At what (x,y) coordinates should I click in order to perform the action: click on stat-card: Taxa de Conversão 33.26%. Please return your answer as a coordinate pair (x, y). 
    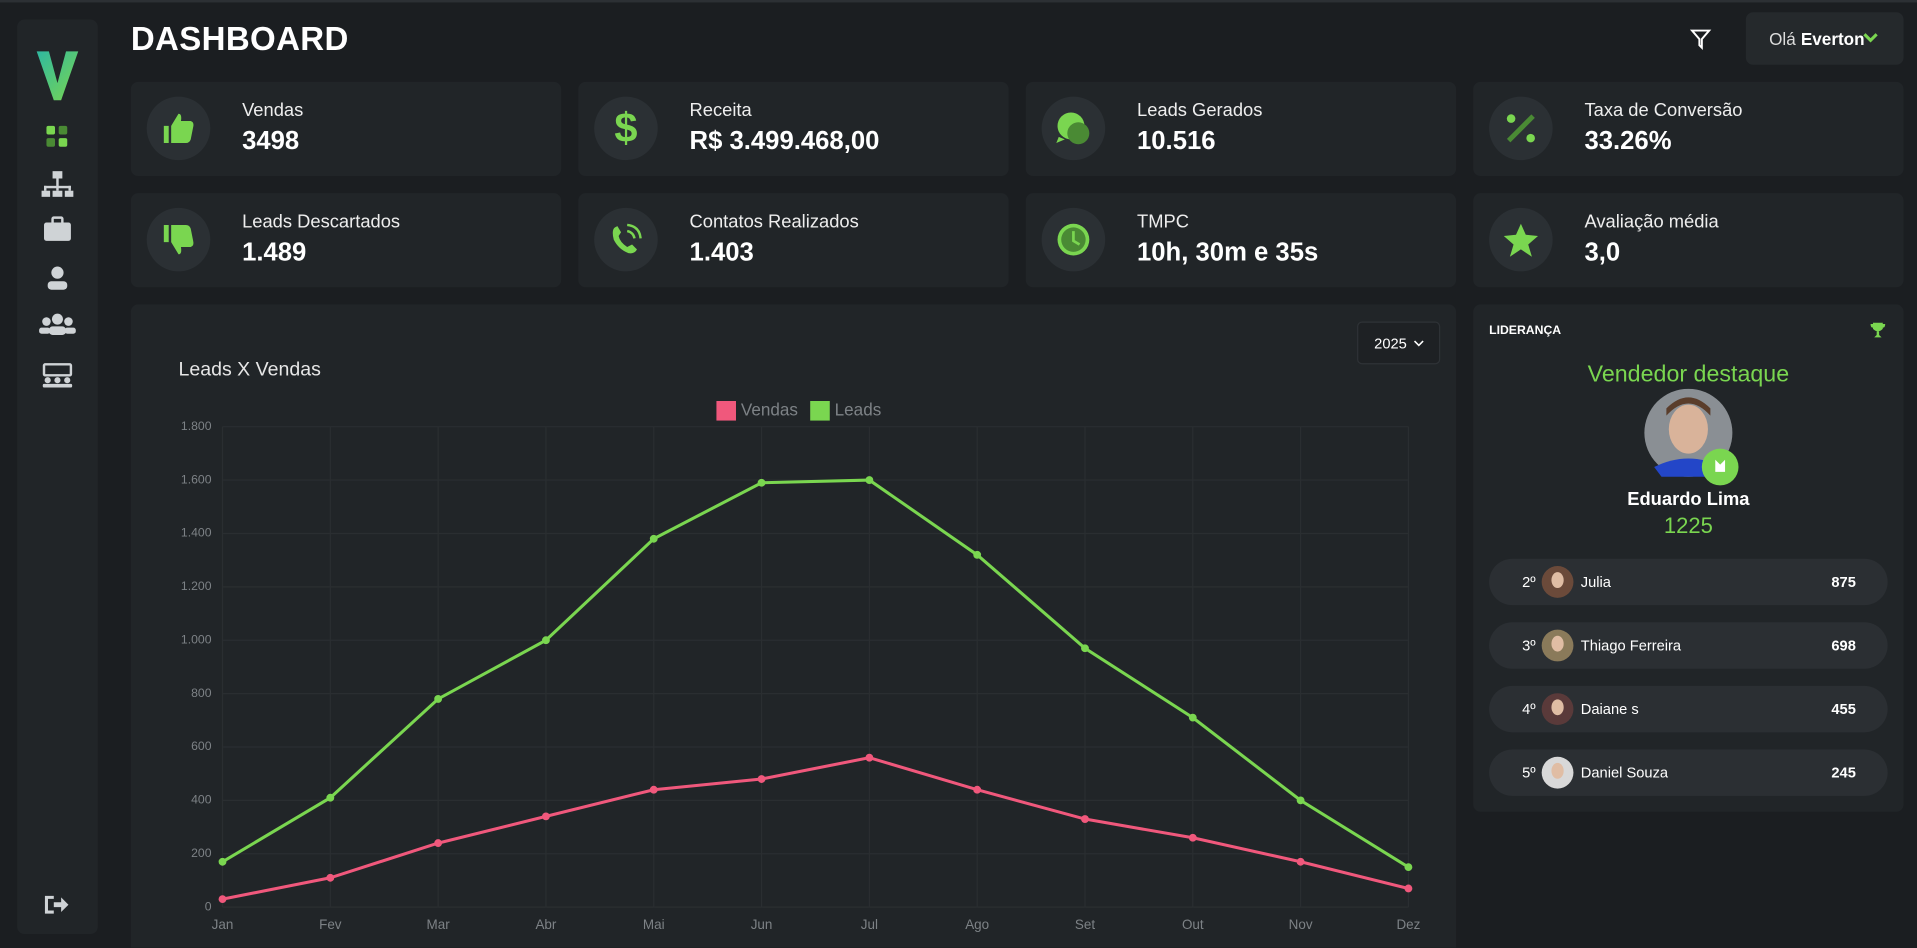
    Looking at the image, I should click on (1688, 129).